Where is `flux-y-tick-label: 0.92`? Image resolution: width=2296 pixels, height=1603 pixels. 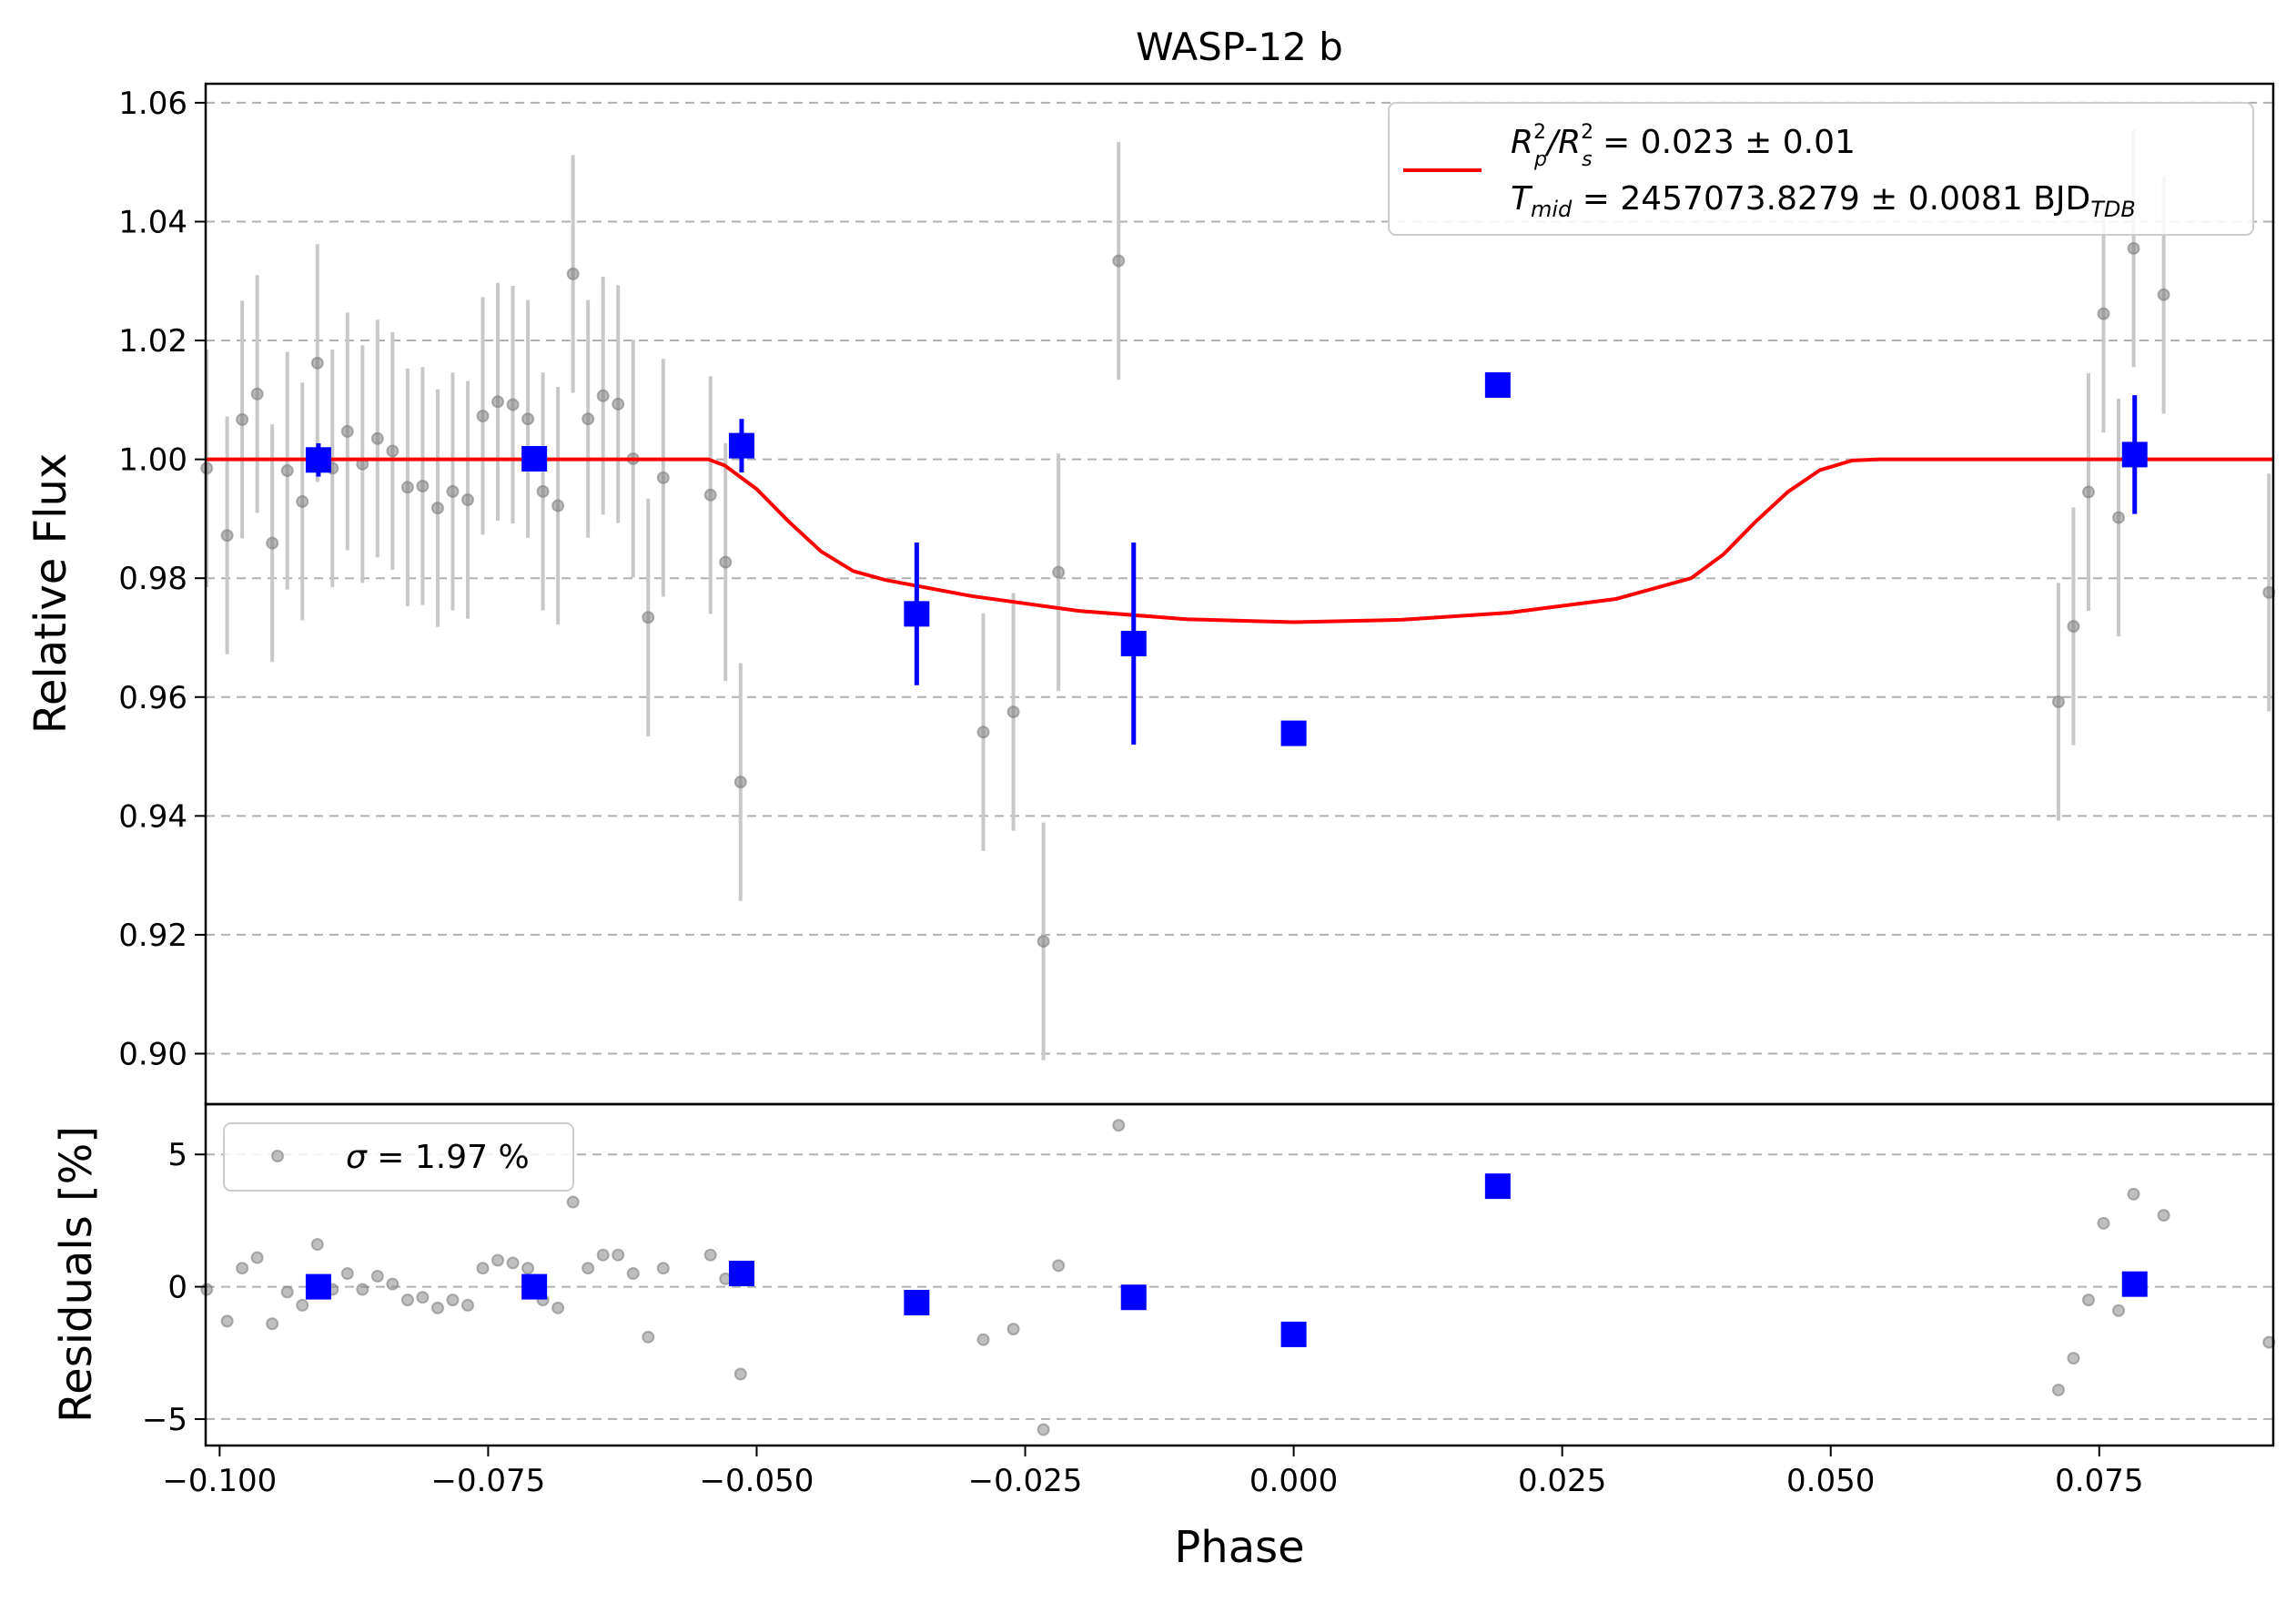
flux-y-tick-label: 0.92 is located at coordinates (153, 936).